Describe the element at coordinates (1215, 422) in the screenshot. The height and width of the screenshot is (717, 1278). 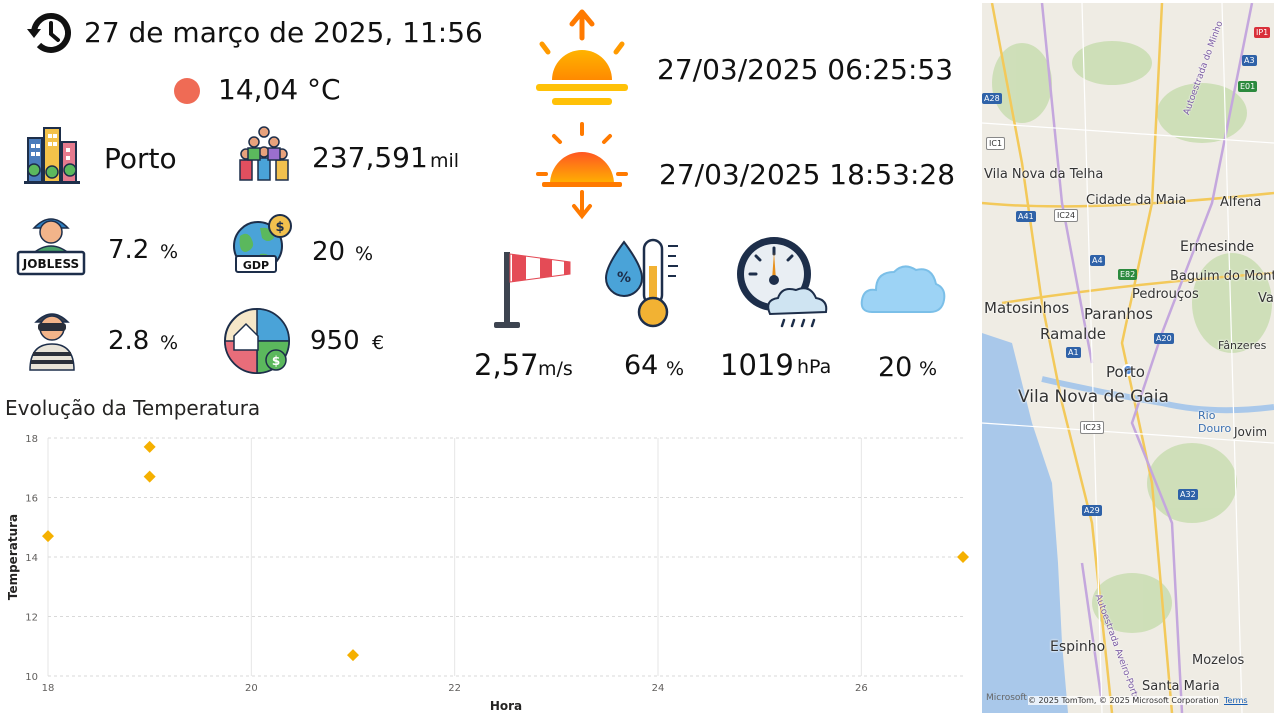
I see `map-label: Rio Douro` at that location.